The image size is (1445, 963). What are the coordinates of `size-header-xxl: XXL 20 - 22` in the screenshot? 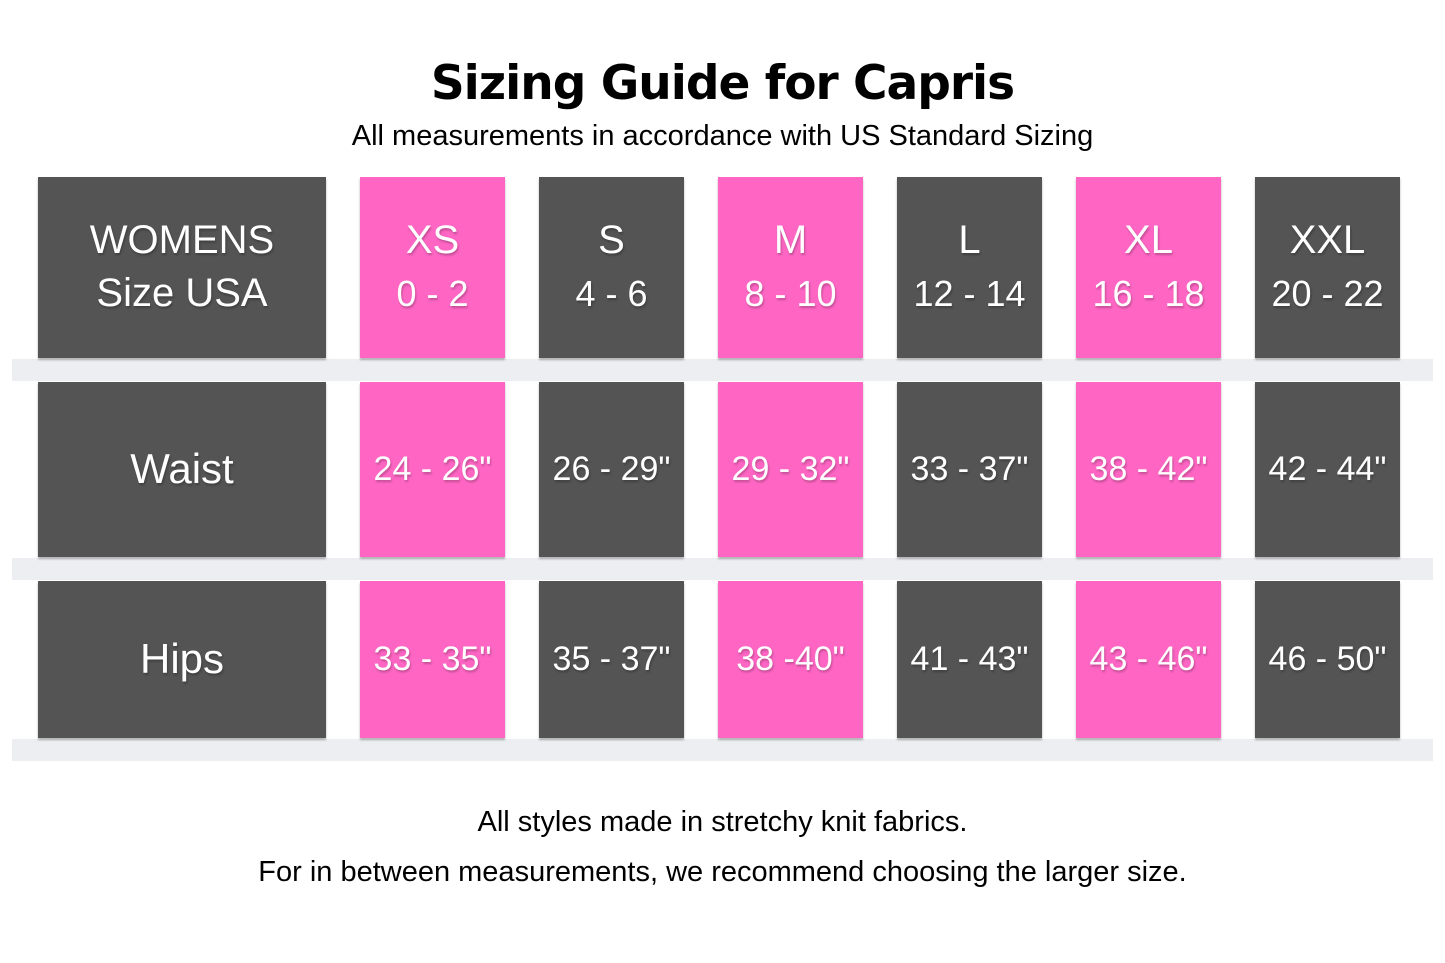 It's located at (1327, 267).